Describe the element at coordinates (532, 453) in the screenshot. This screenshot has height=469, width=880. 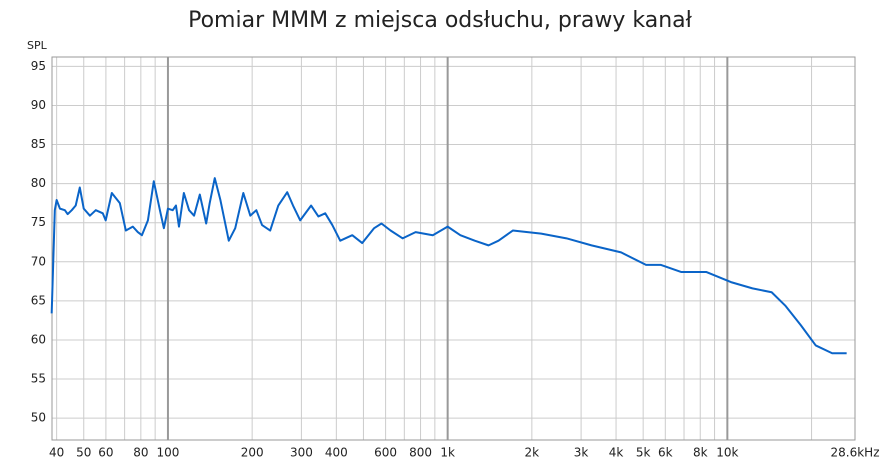
I see `x-tick-label: 2k` at that location.